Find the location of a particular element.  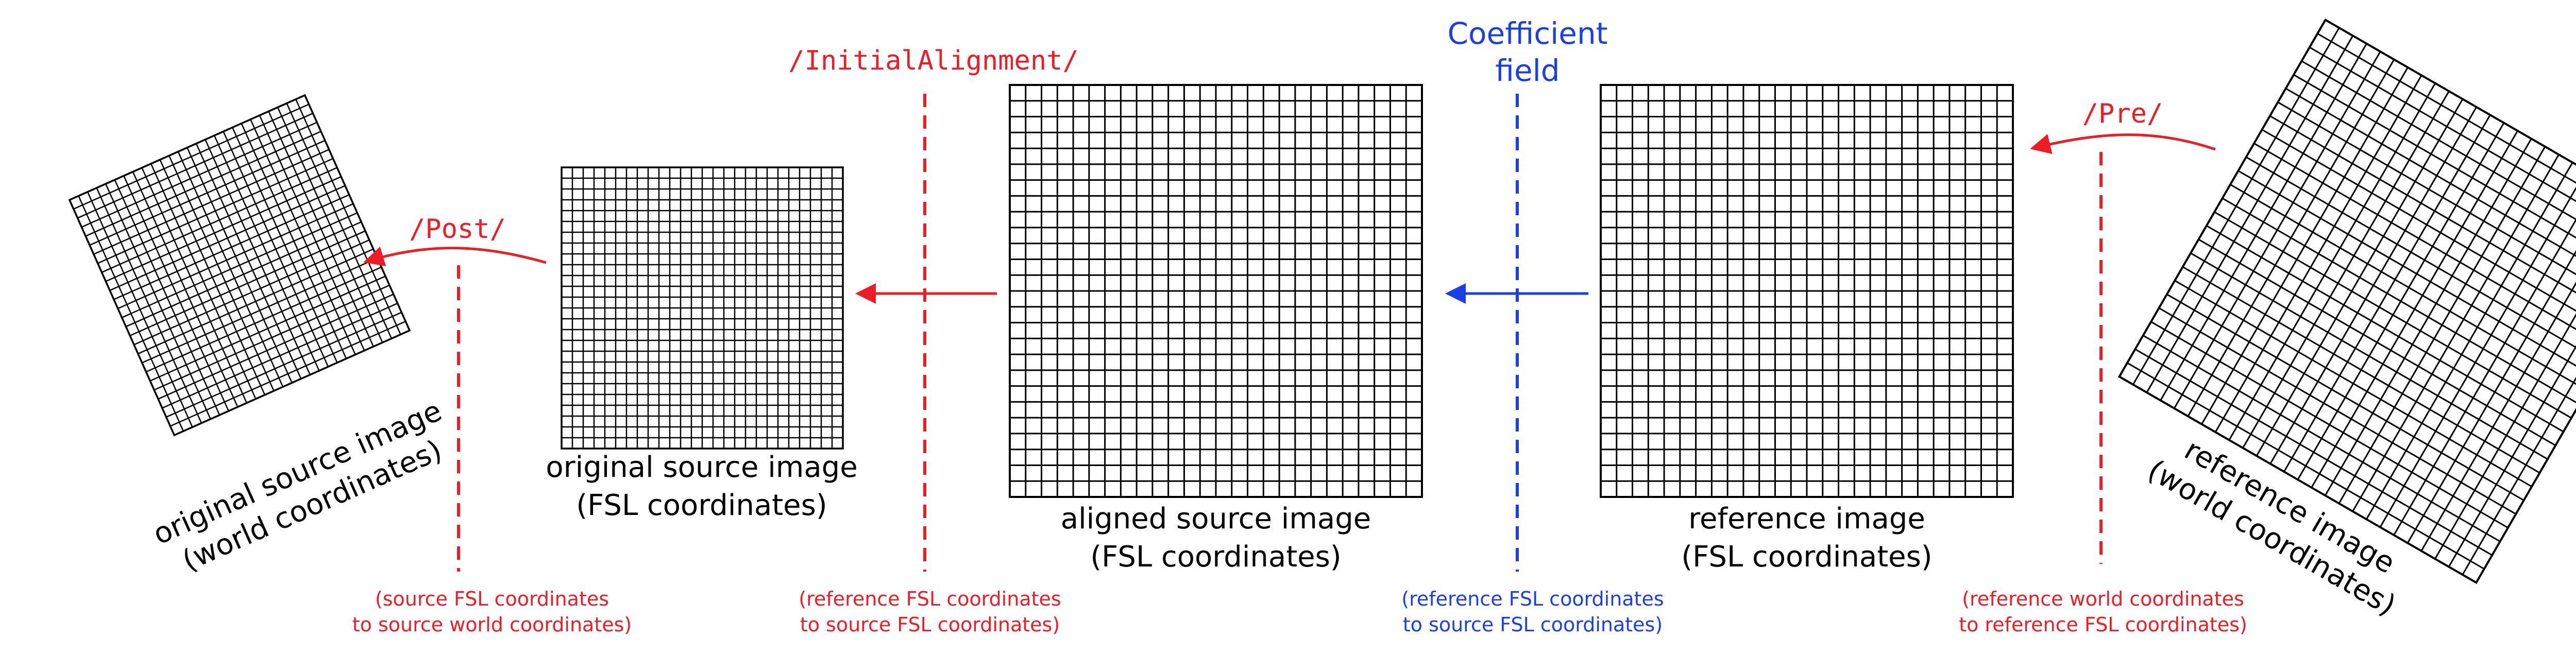

label-aligned-fsl-line1: aligned source image is located at coordinates (1216, 519).